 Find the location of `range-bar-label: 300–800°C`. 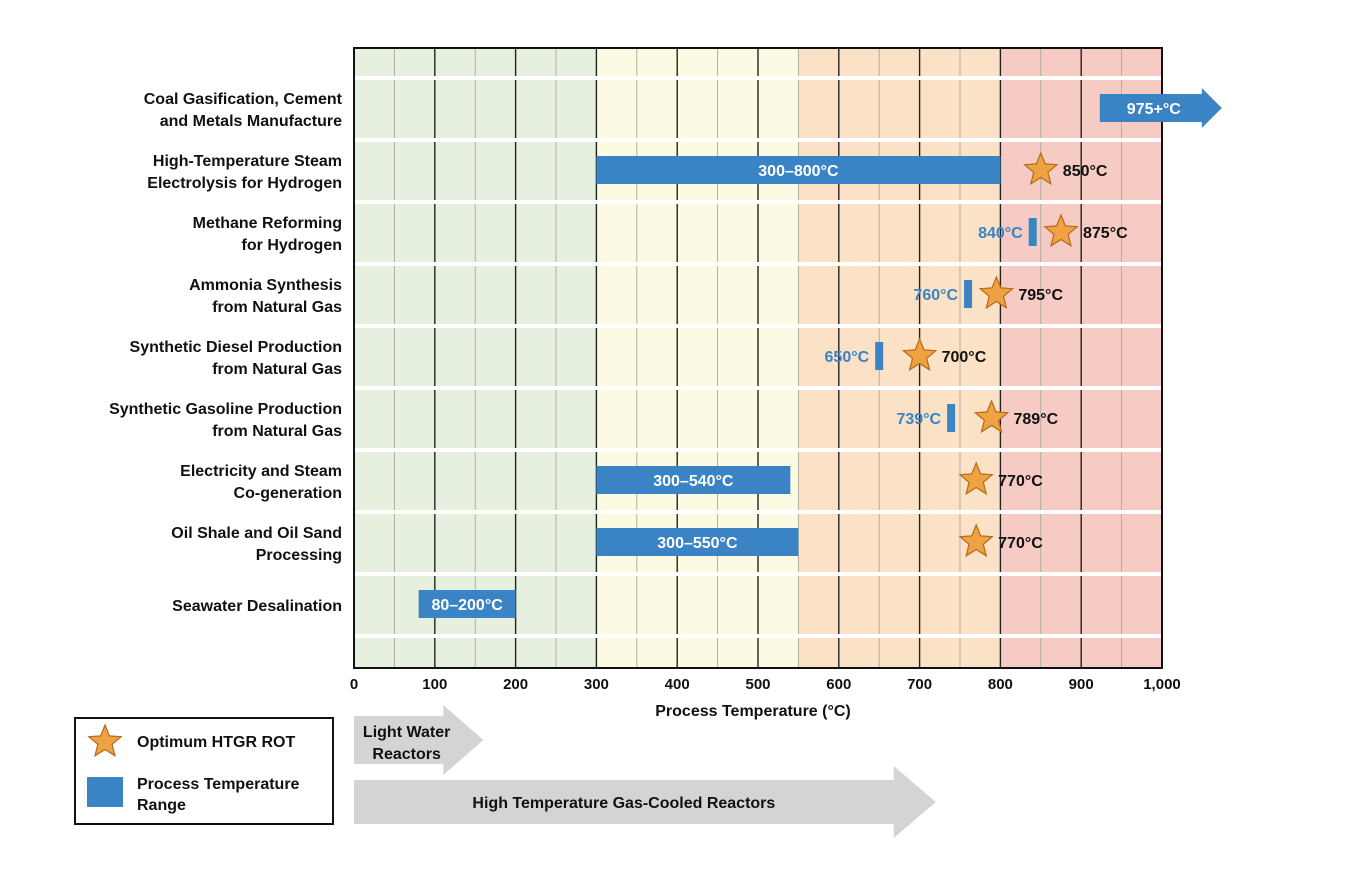

range-bar-label: 300–800°C is located at coordinates (798, 171).